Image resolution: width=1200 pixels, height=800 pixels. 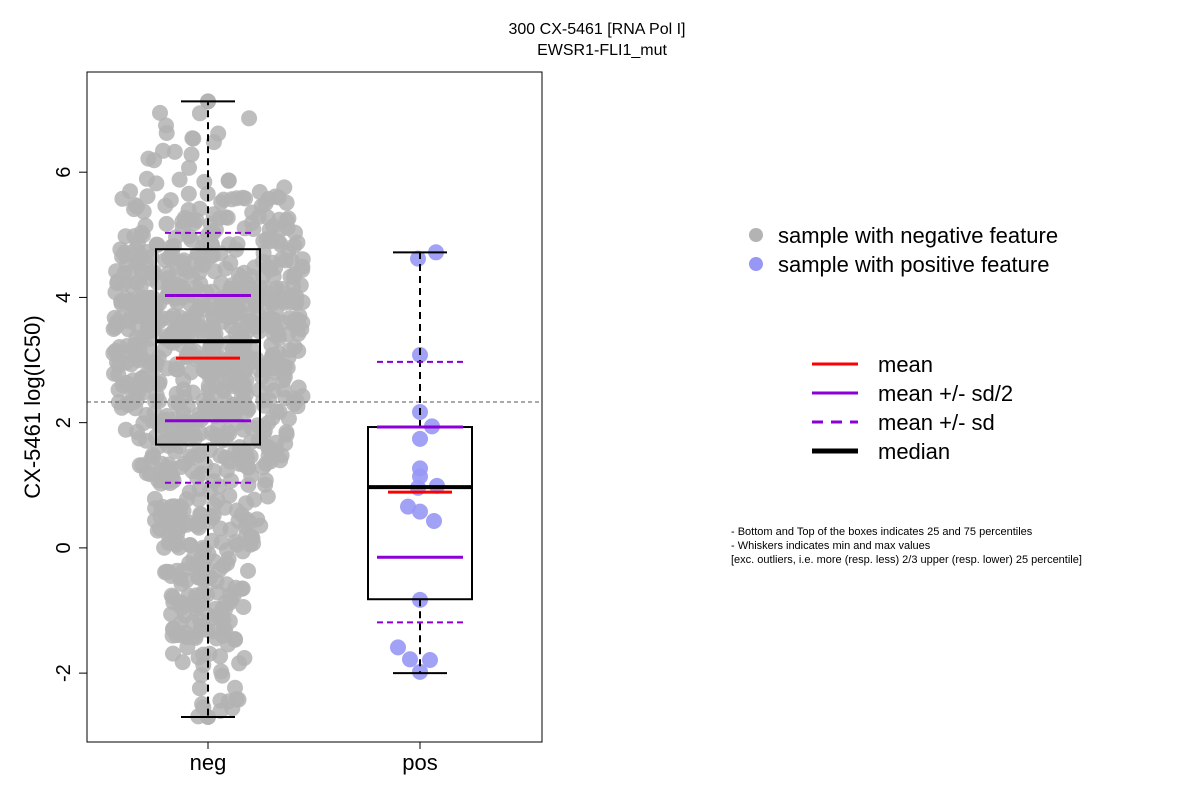 What do you see at coordinates (419, 762) in the screenshot?
I see `x-tick-label-pos: pos` at bounding box center [419, 762].